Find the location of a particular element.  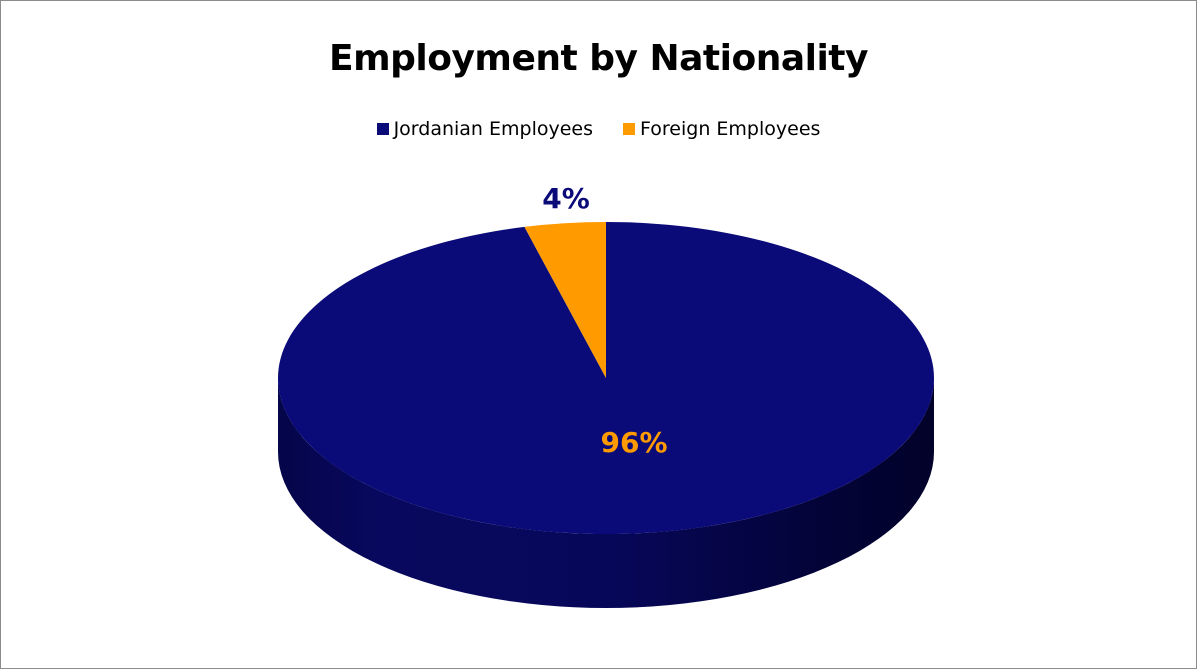

pie-slice-foreign is located at coordinates (565, 300).